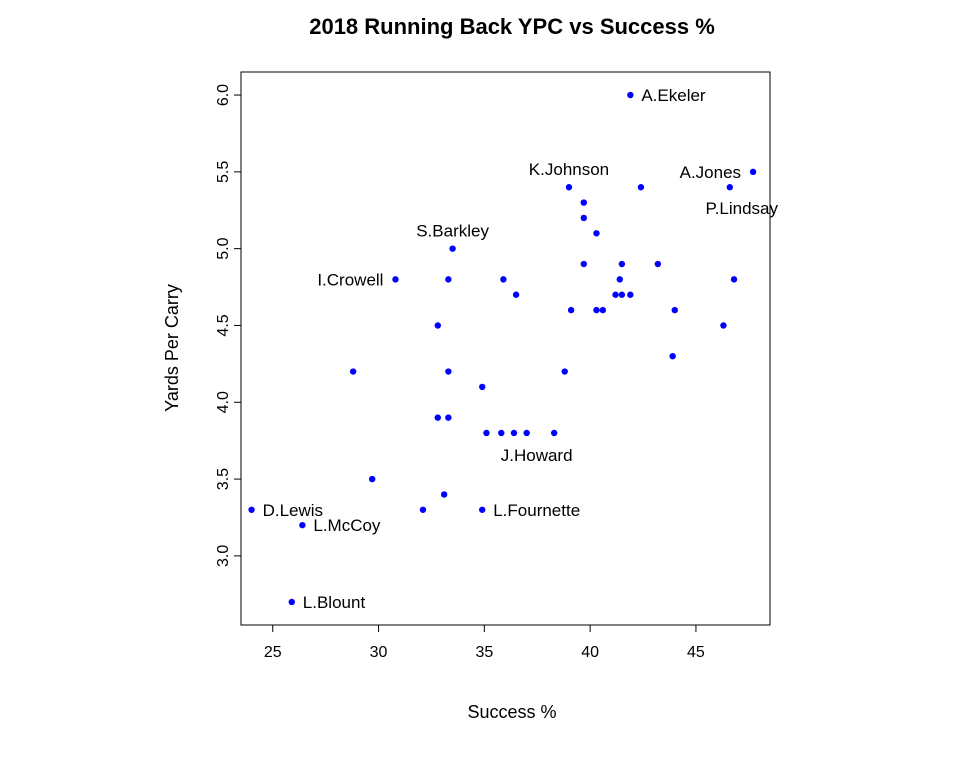 This screenshot has height=765, width=980. What do you see at coordinates (673, 95) in the screenshot?
I see `point-label: A.Ekeler` at bounding box center [673, 95].